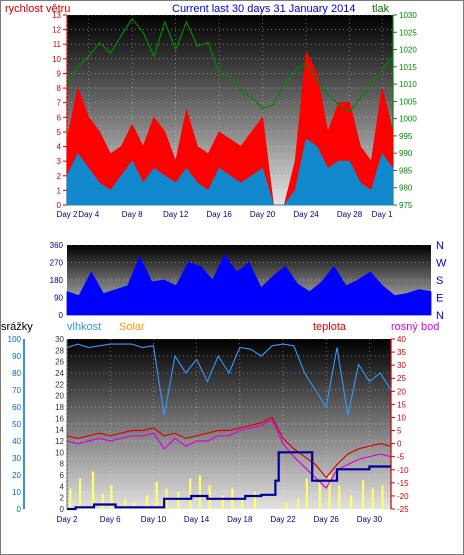 Image resolution: width=464 pixels, height=555 pixels. I want to click on bottom-x-tick-label: Day 18, so click(240, 519).